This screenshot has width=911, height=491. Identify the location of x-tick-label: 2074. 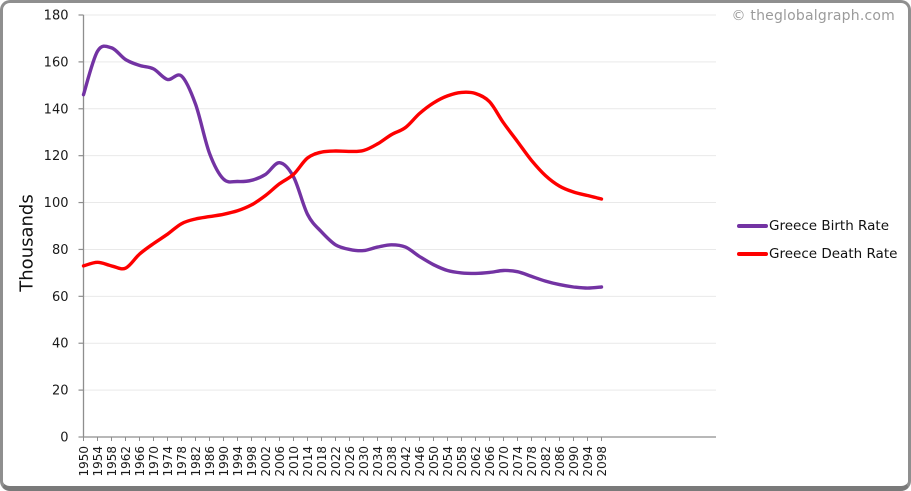
(518, 461).